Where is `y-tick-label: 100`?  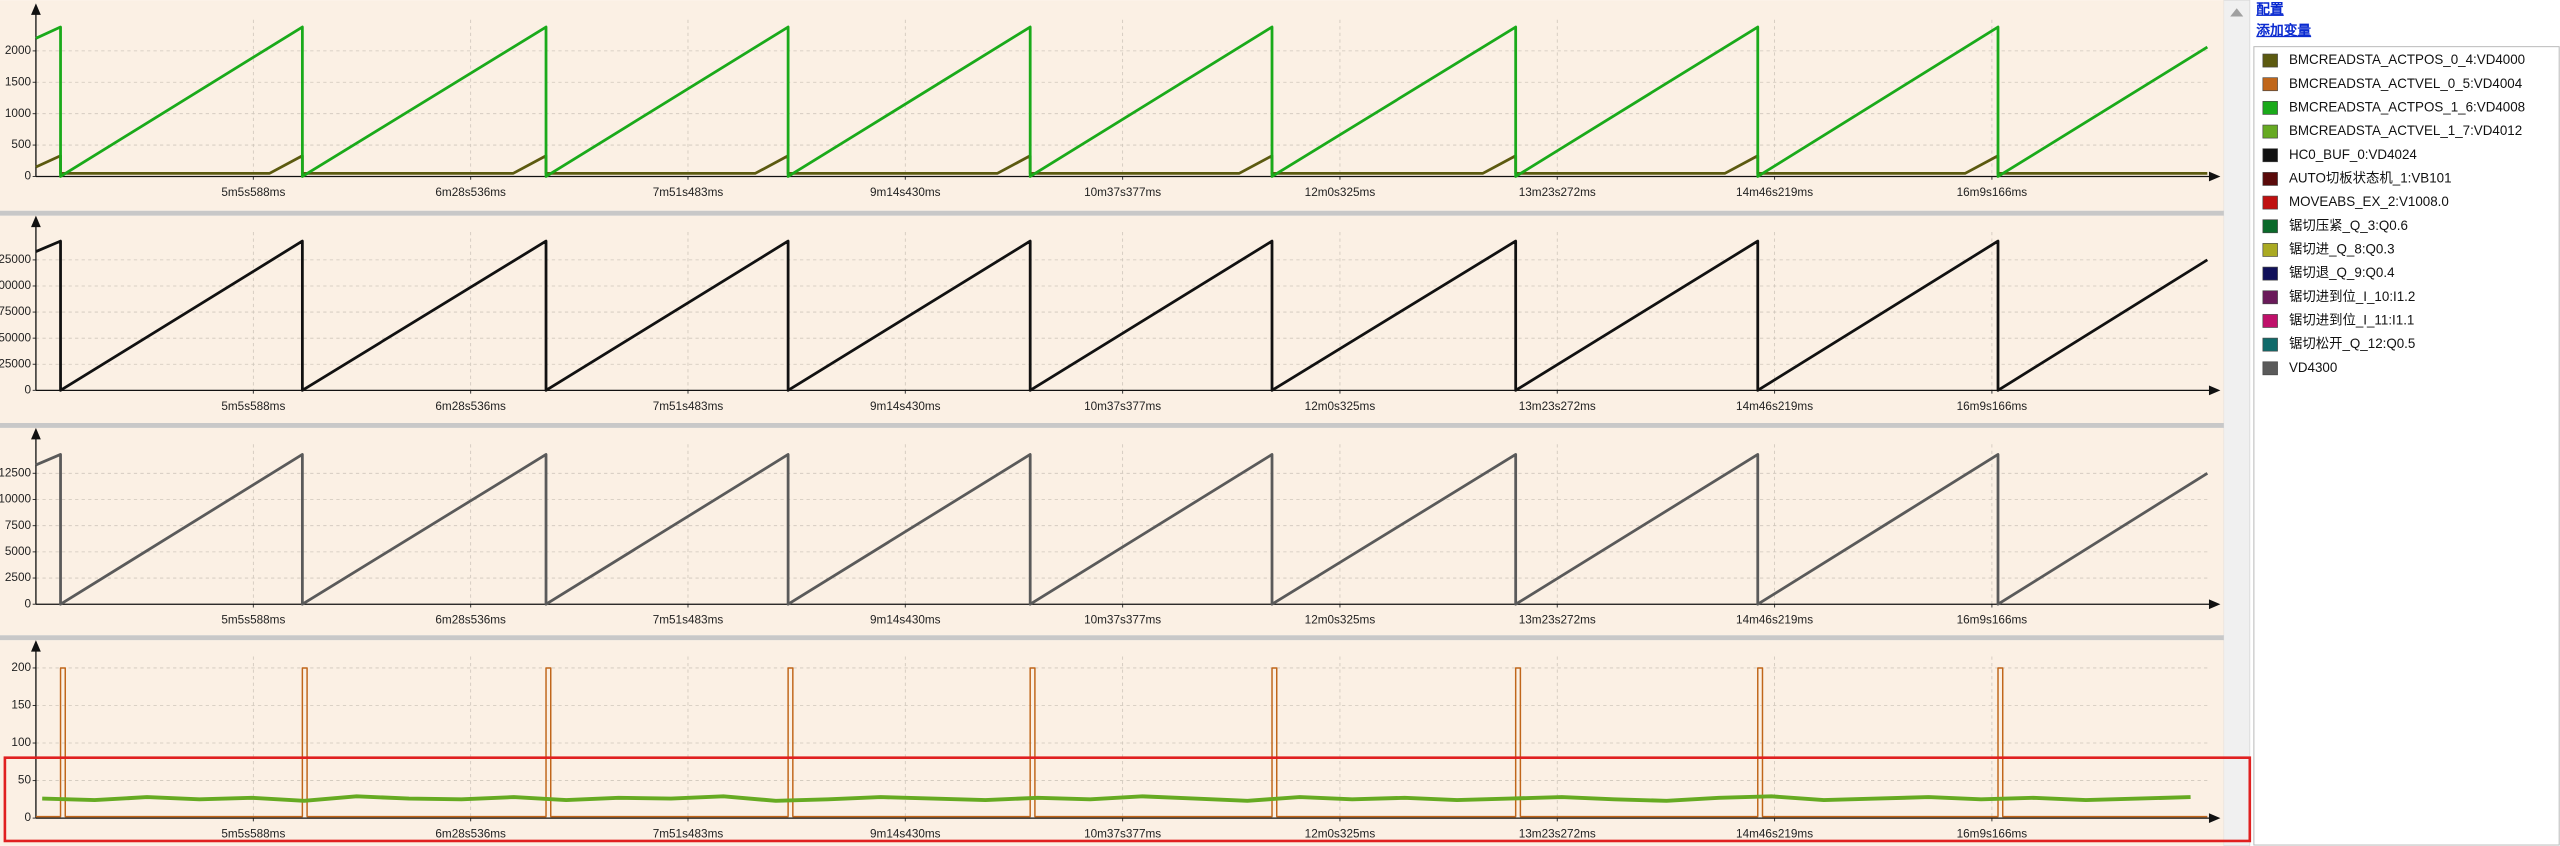
y-tick-label: 100 is located at coordinates (21, 742).